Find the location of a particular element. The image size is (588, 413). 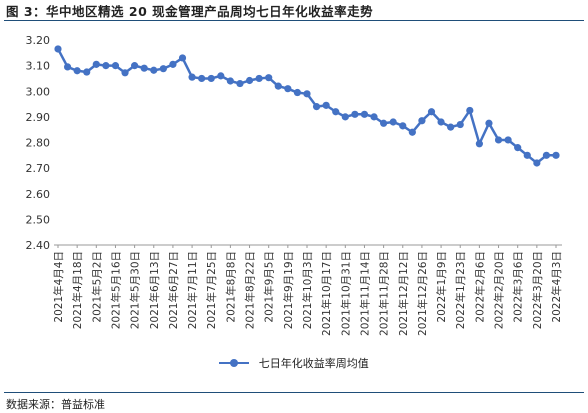

x-tick-label: 2021年4月18日 is located at coordinates (77, 290).